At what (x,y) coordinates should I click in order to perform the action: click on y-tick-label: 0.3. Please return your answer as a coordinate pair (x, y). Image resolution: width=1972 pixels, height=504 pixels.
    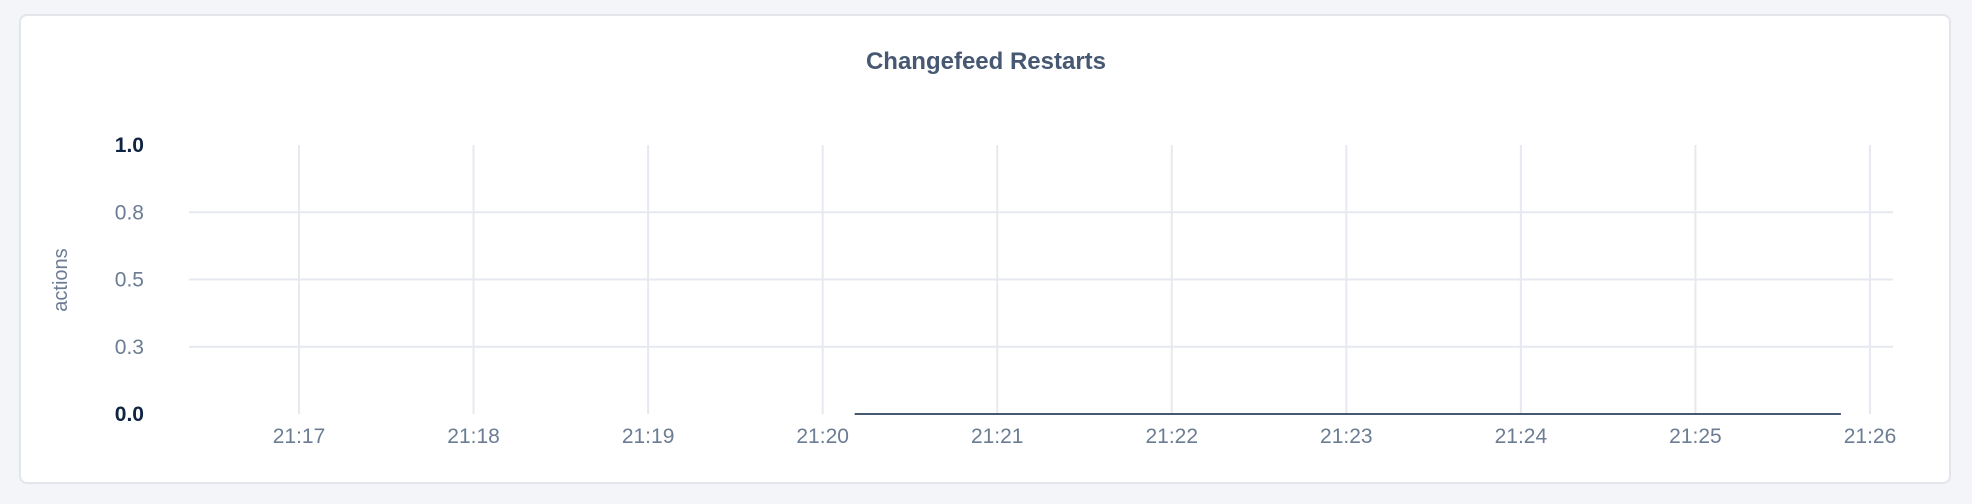
    Looking at the image, I should click on (129, 347).